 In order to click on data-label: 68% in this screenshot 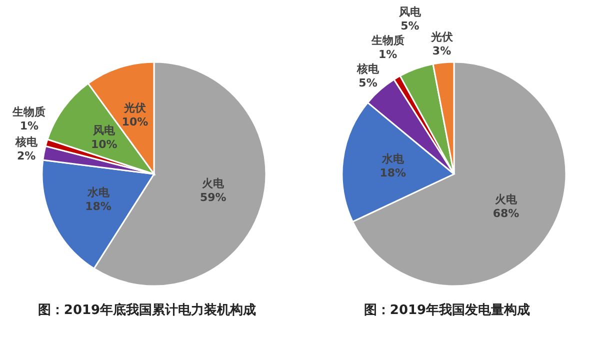, I will do `click(506, 213)`.